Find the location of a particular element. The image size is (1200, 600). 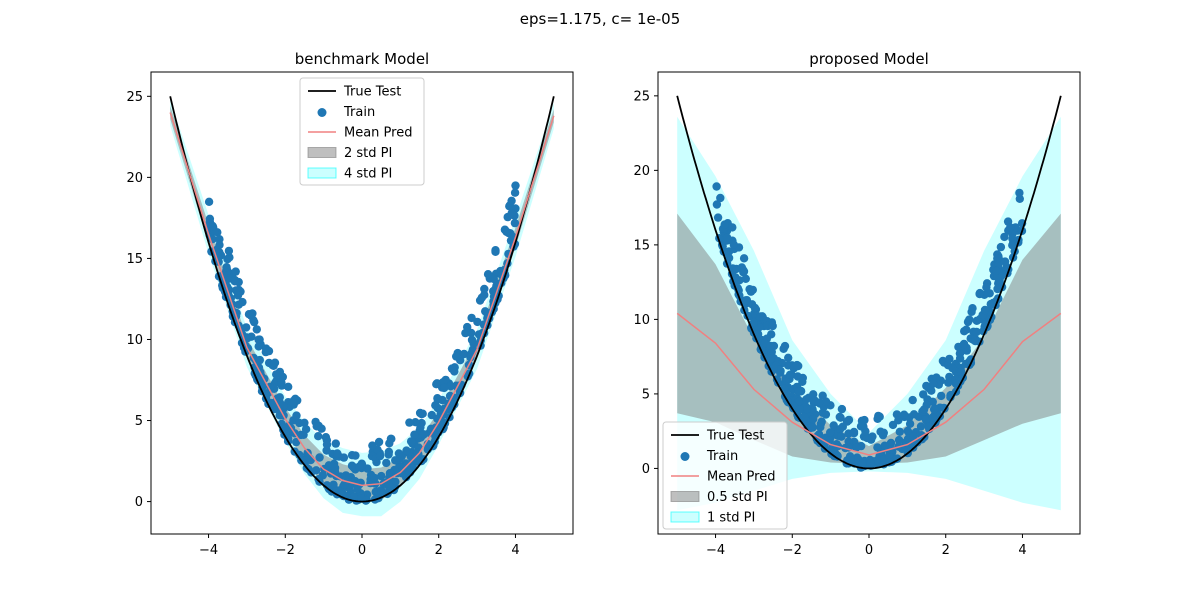

panel-title: proposed Model is located at coordinates (869, 59).